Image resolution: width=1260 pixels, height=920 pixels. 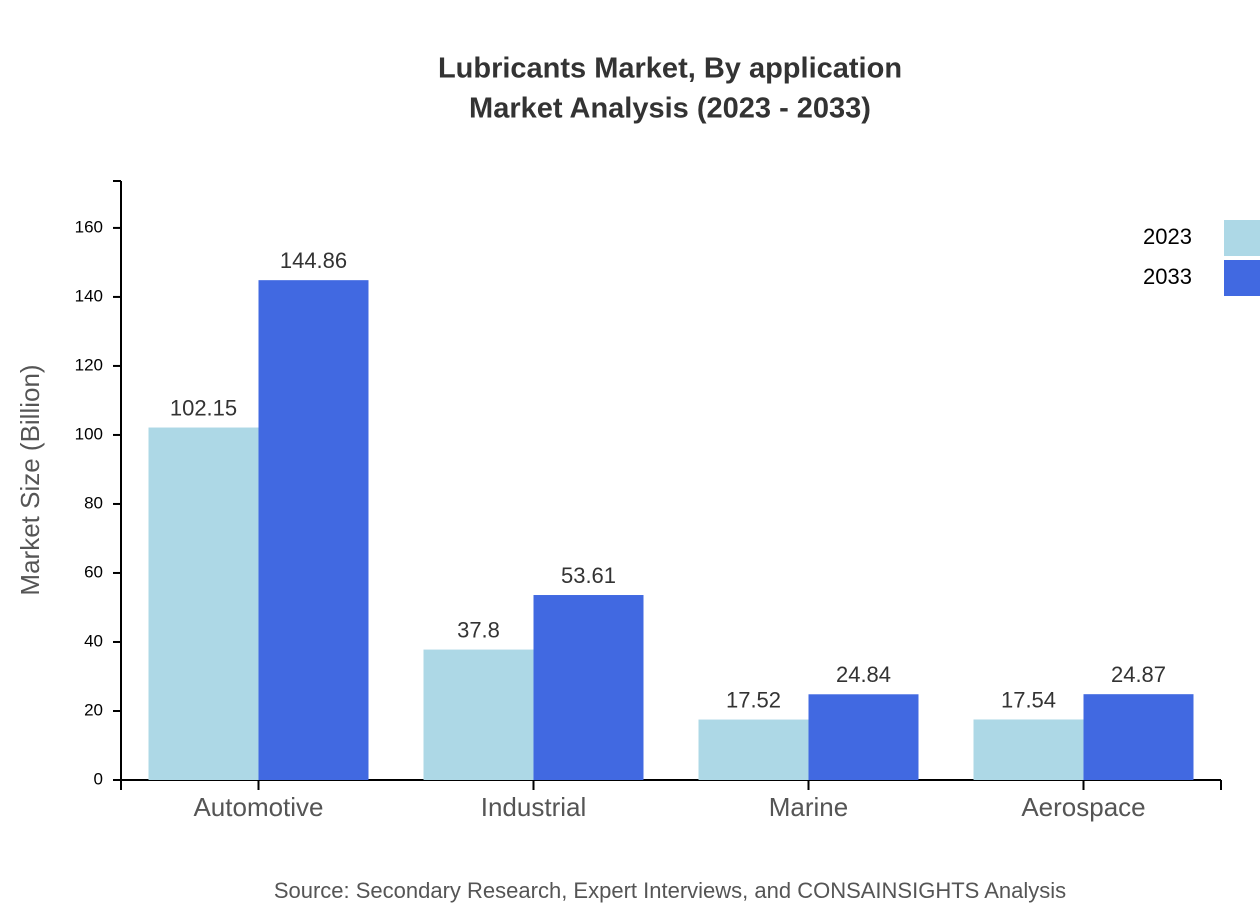 I want to click on y-tick-label: 120, so click(x=89, y=364).